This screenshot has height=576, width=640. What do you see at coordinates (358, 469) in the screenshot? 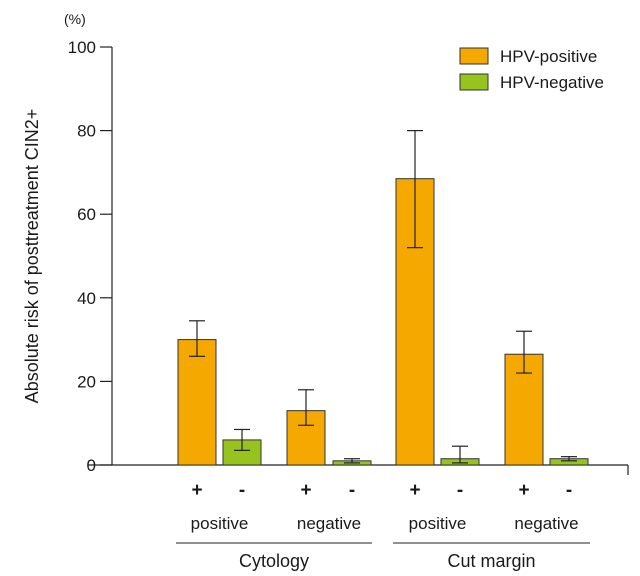
I see `x-axis` at bounding box center [358, 469].